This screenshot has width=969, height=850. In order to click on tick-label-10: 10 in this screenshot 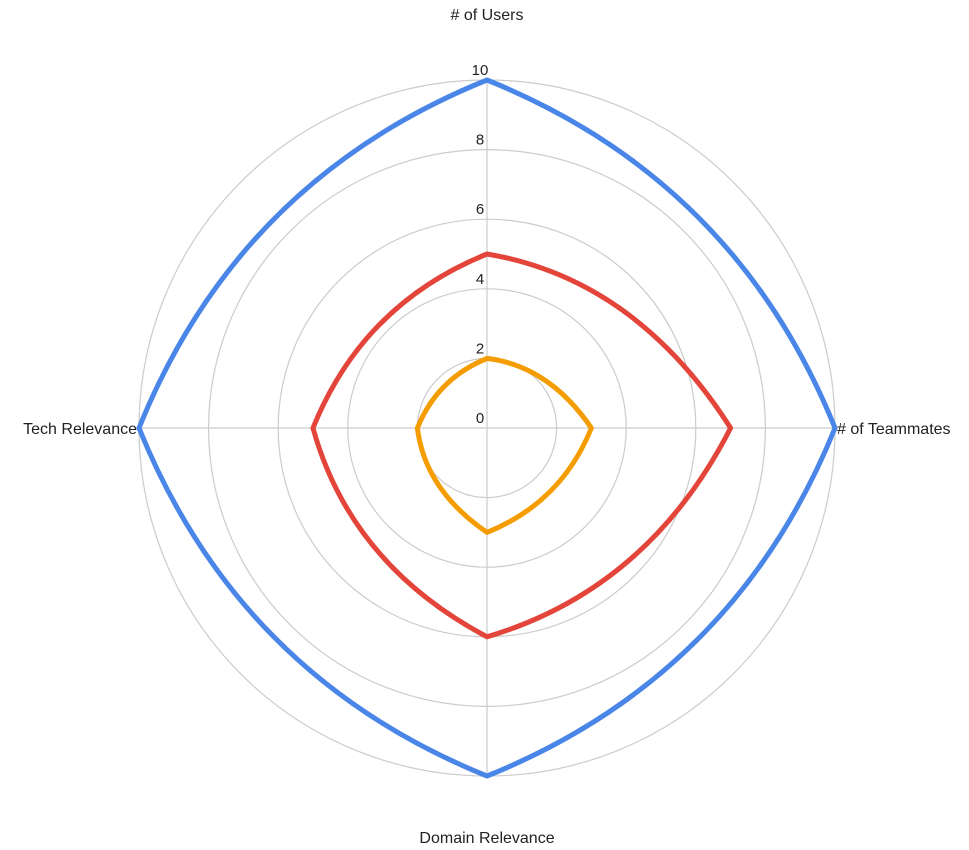, I will do `click(480, 70)`.